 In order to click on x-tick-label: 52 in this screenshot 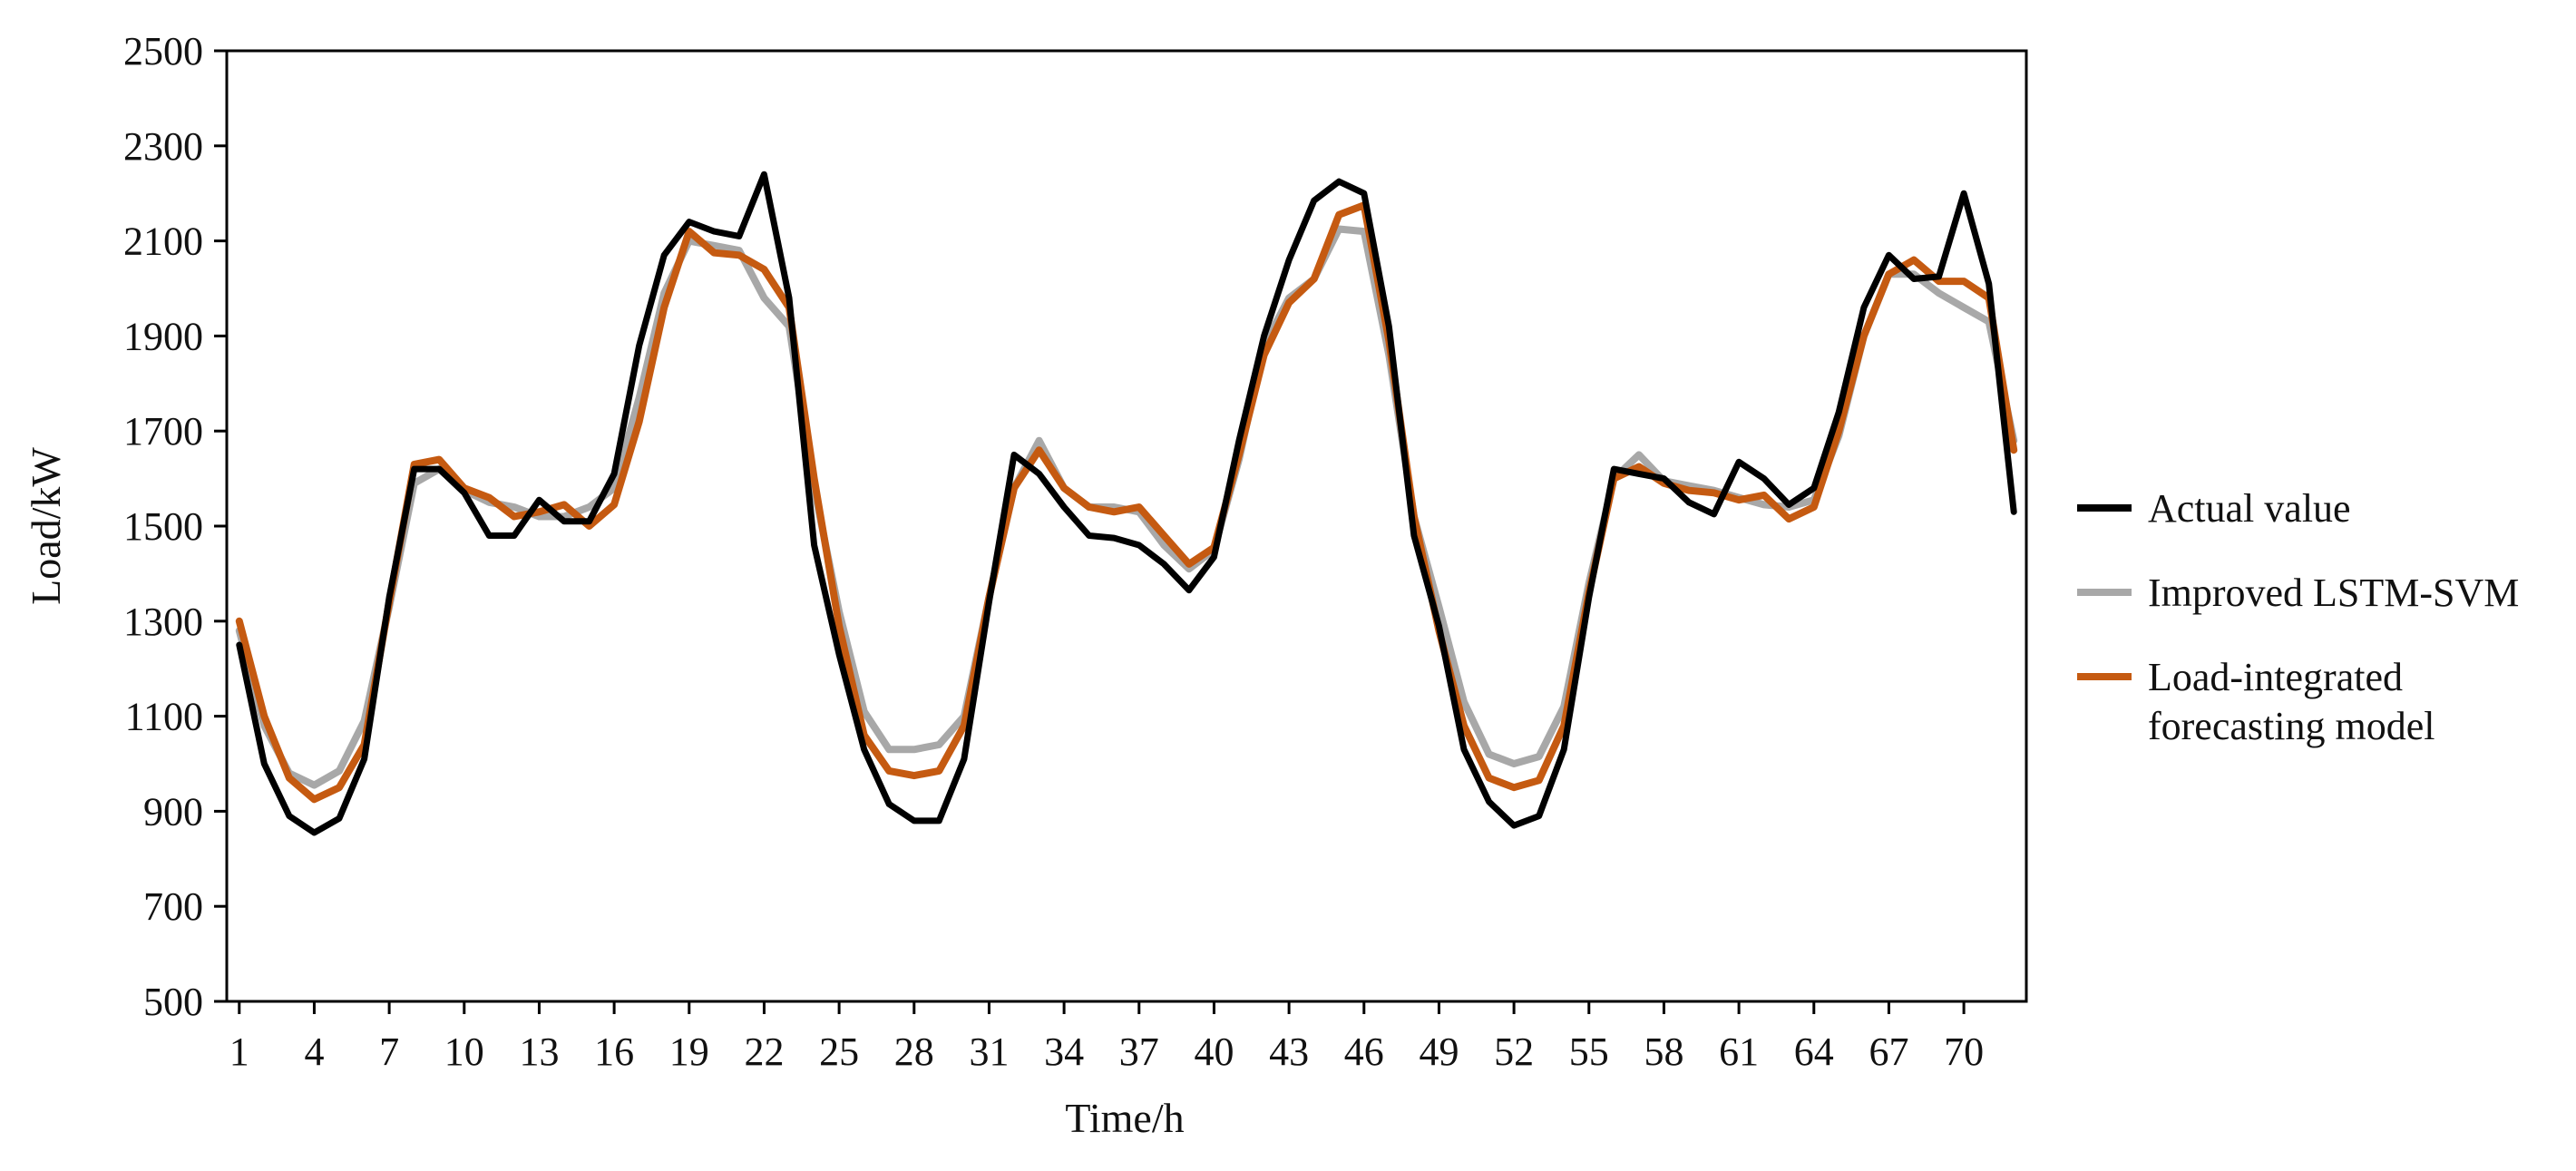, I will do `click(1514, 1052)`.